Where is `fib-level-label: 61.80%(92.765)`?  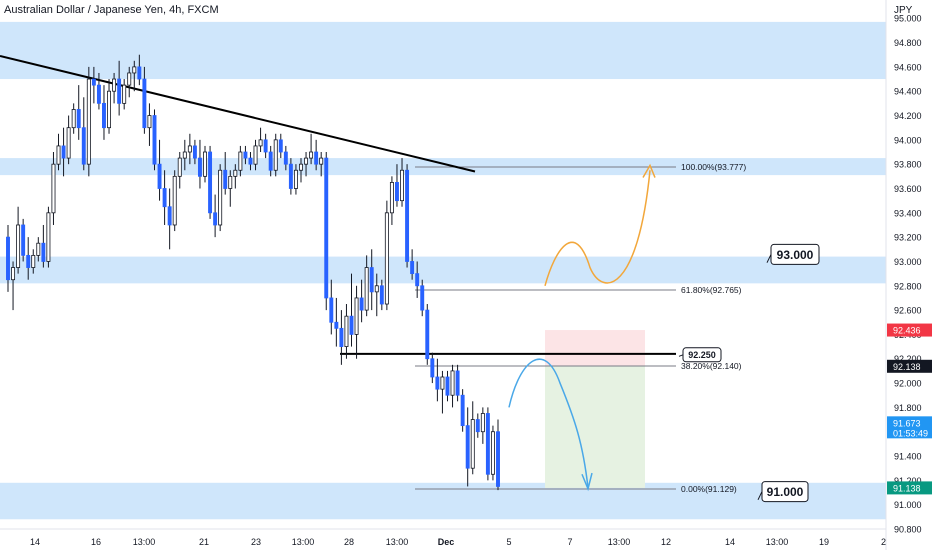 fib-level-label: 61.80%(92.765) is located at coordinates (711, 290).